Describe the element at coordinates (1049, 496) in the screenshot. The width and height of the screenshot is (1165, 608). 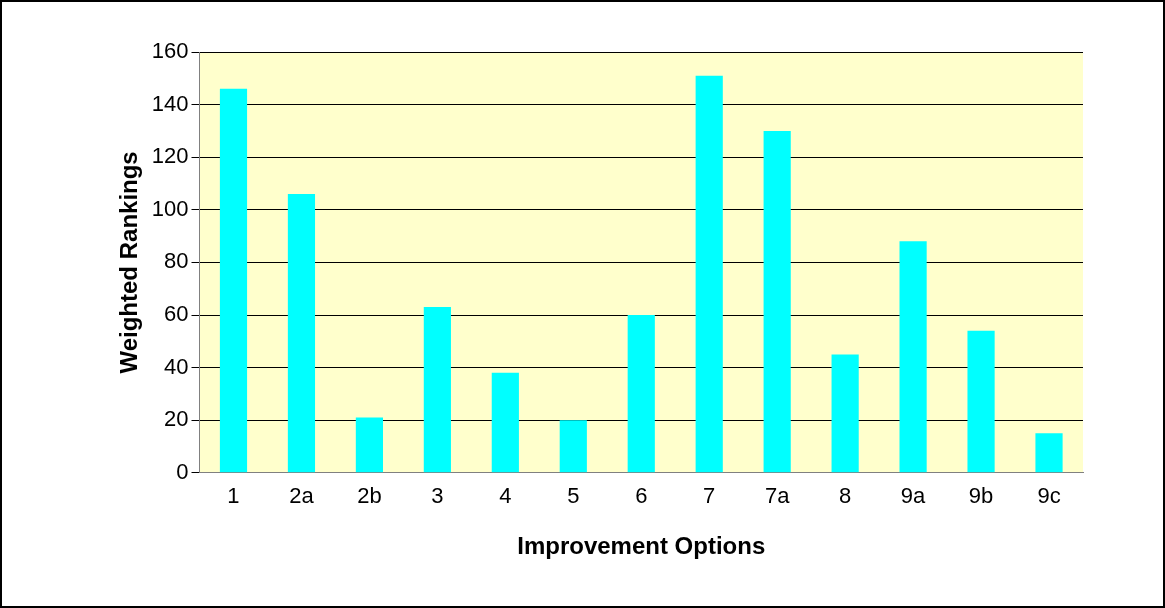
I see `x-tick-label: 9c` at that location.